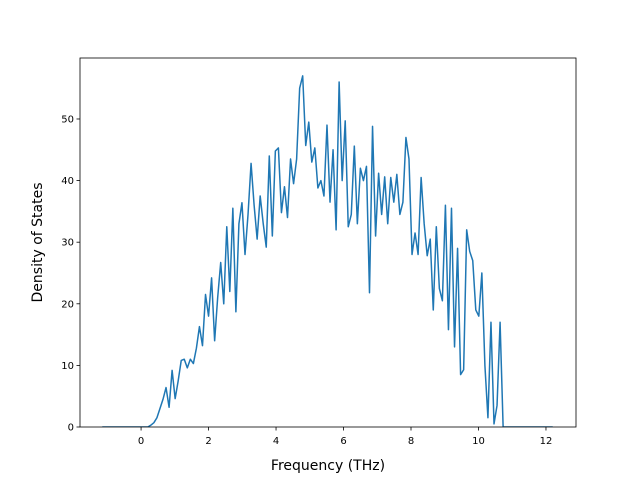 This screenshot has height=484, width=640. I want to click on x-tick-label: 2, so click(208, 441).